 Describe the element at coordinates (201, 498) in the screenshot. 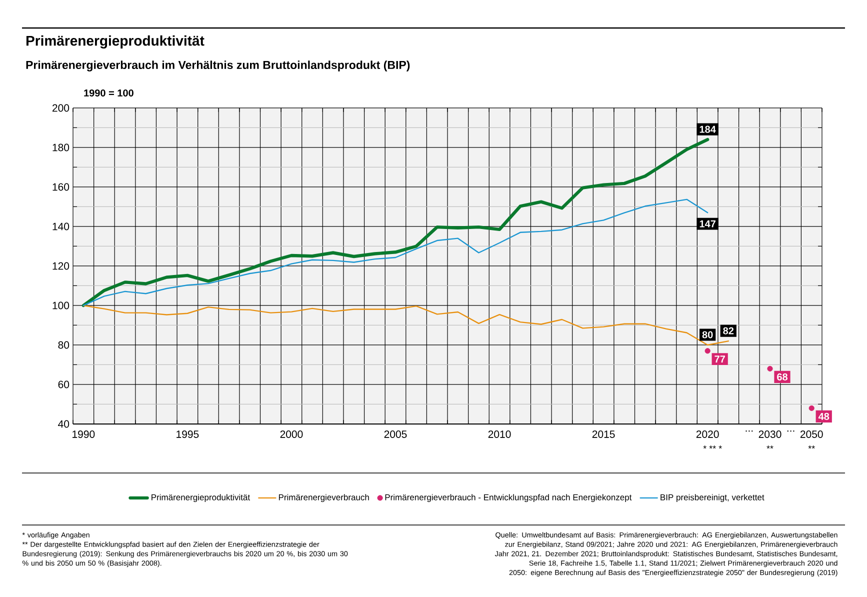

I see `legend-label: Primärenergieproduktivität` at that location.